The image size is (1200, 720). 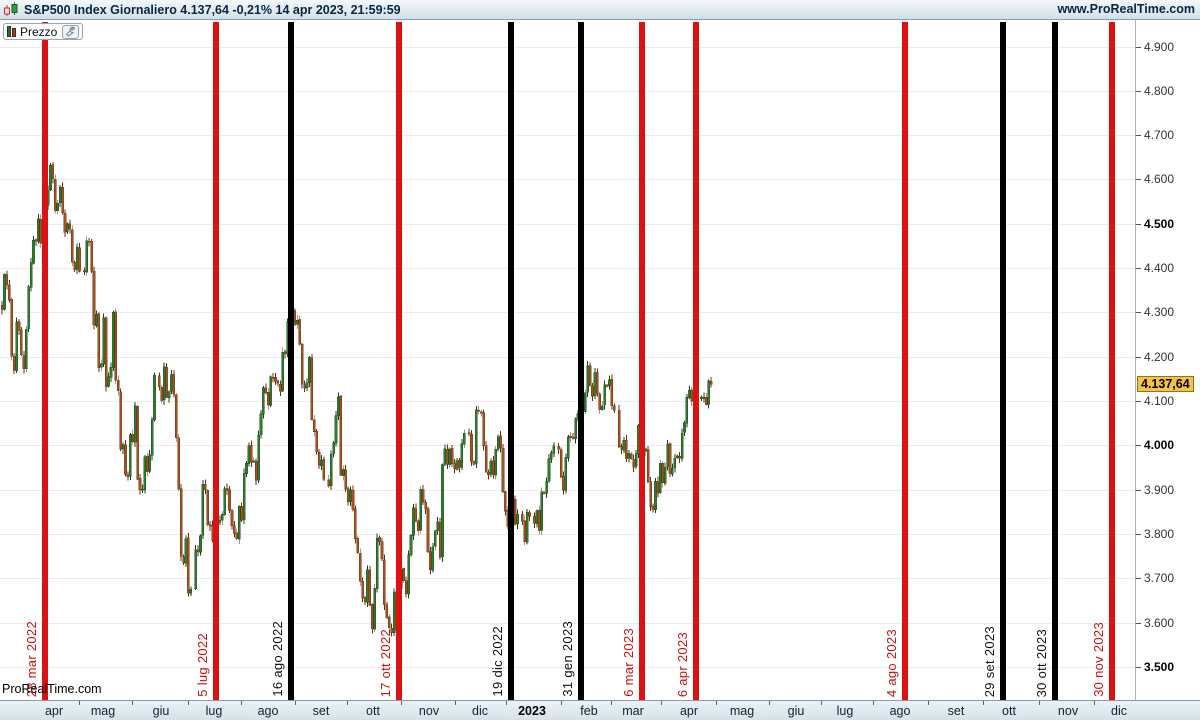 What do you see at coordinates (567, 659) in the screenshot?
I see `event-line-label: 31 gen 2023` at bounding box center [567, 659].